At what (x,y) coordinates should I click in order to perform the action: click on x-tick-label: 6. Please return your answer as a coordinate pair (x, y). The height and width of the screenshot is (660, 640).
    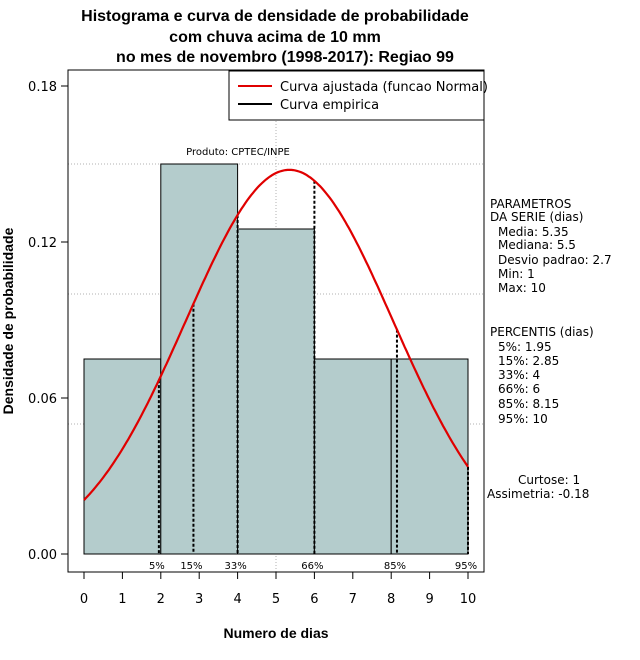
    Looking at the image, I should click on (314, 599).